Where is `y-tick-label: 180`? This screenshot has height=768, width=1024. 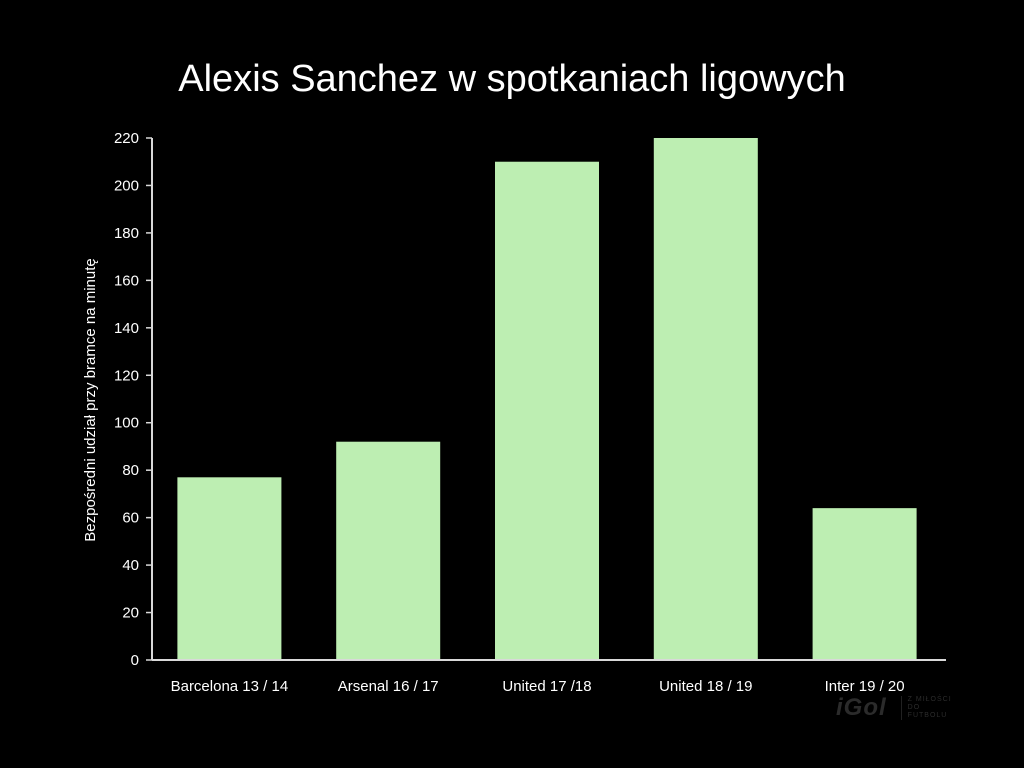
y-tick-label: 180 is located at coordinates (126, 233).